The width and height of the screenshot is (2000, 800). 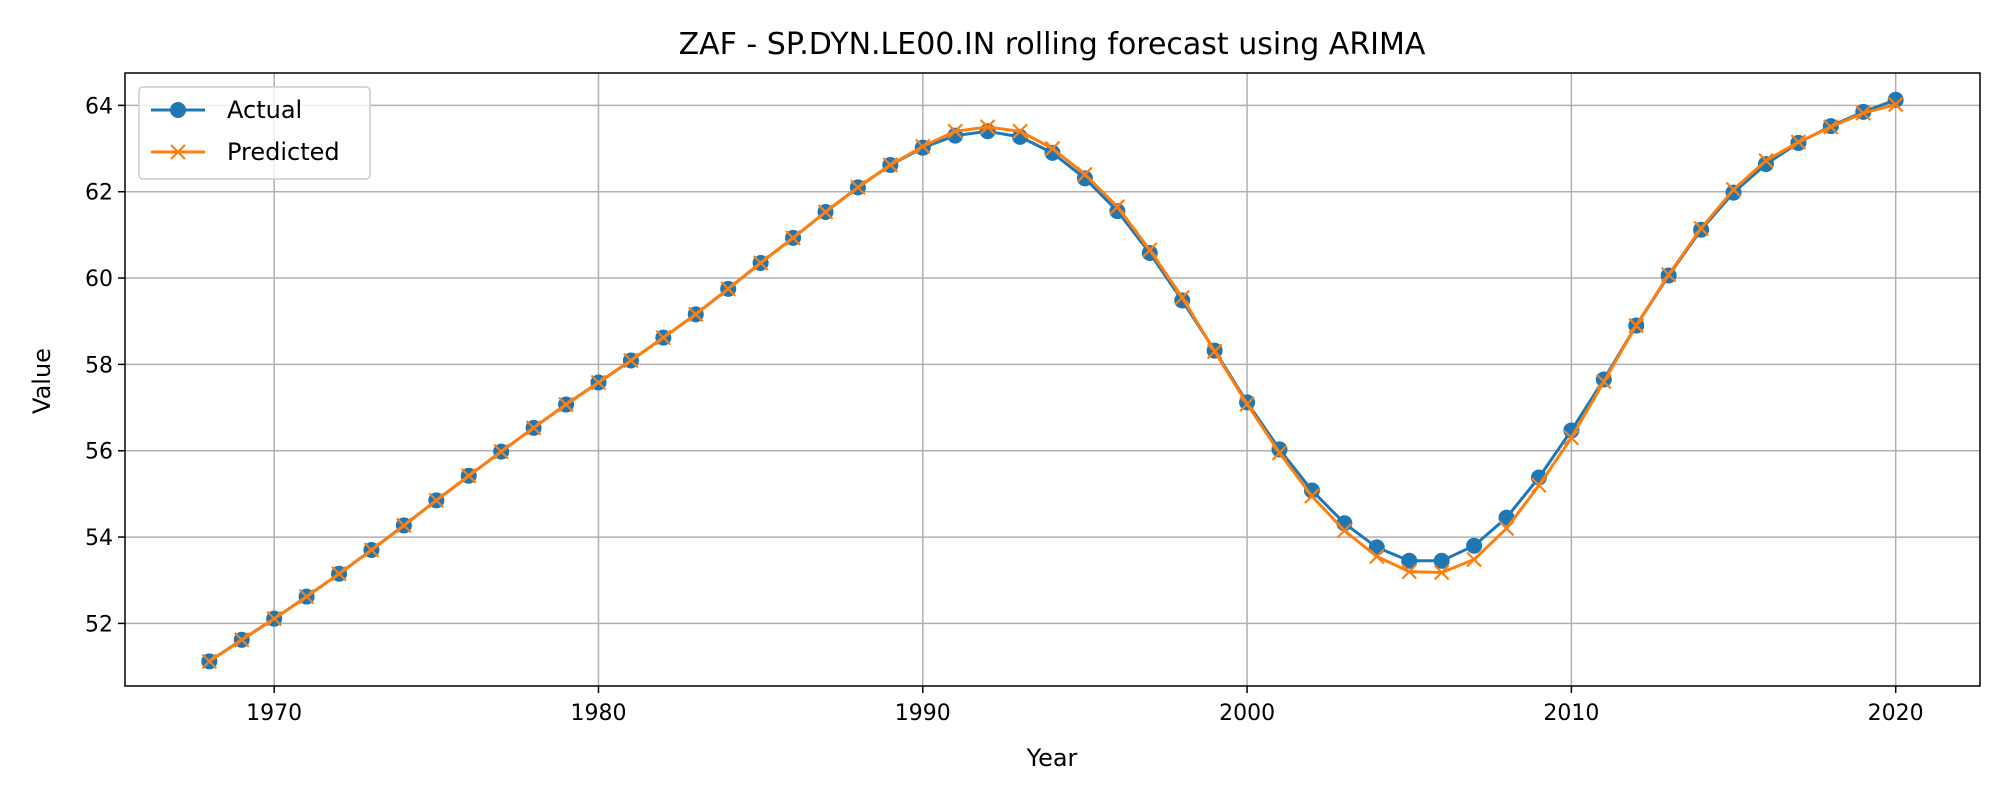 I want to click on x-tick-label: 1970, so click(x=274, y=713).